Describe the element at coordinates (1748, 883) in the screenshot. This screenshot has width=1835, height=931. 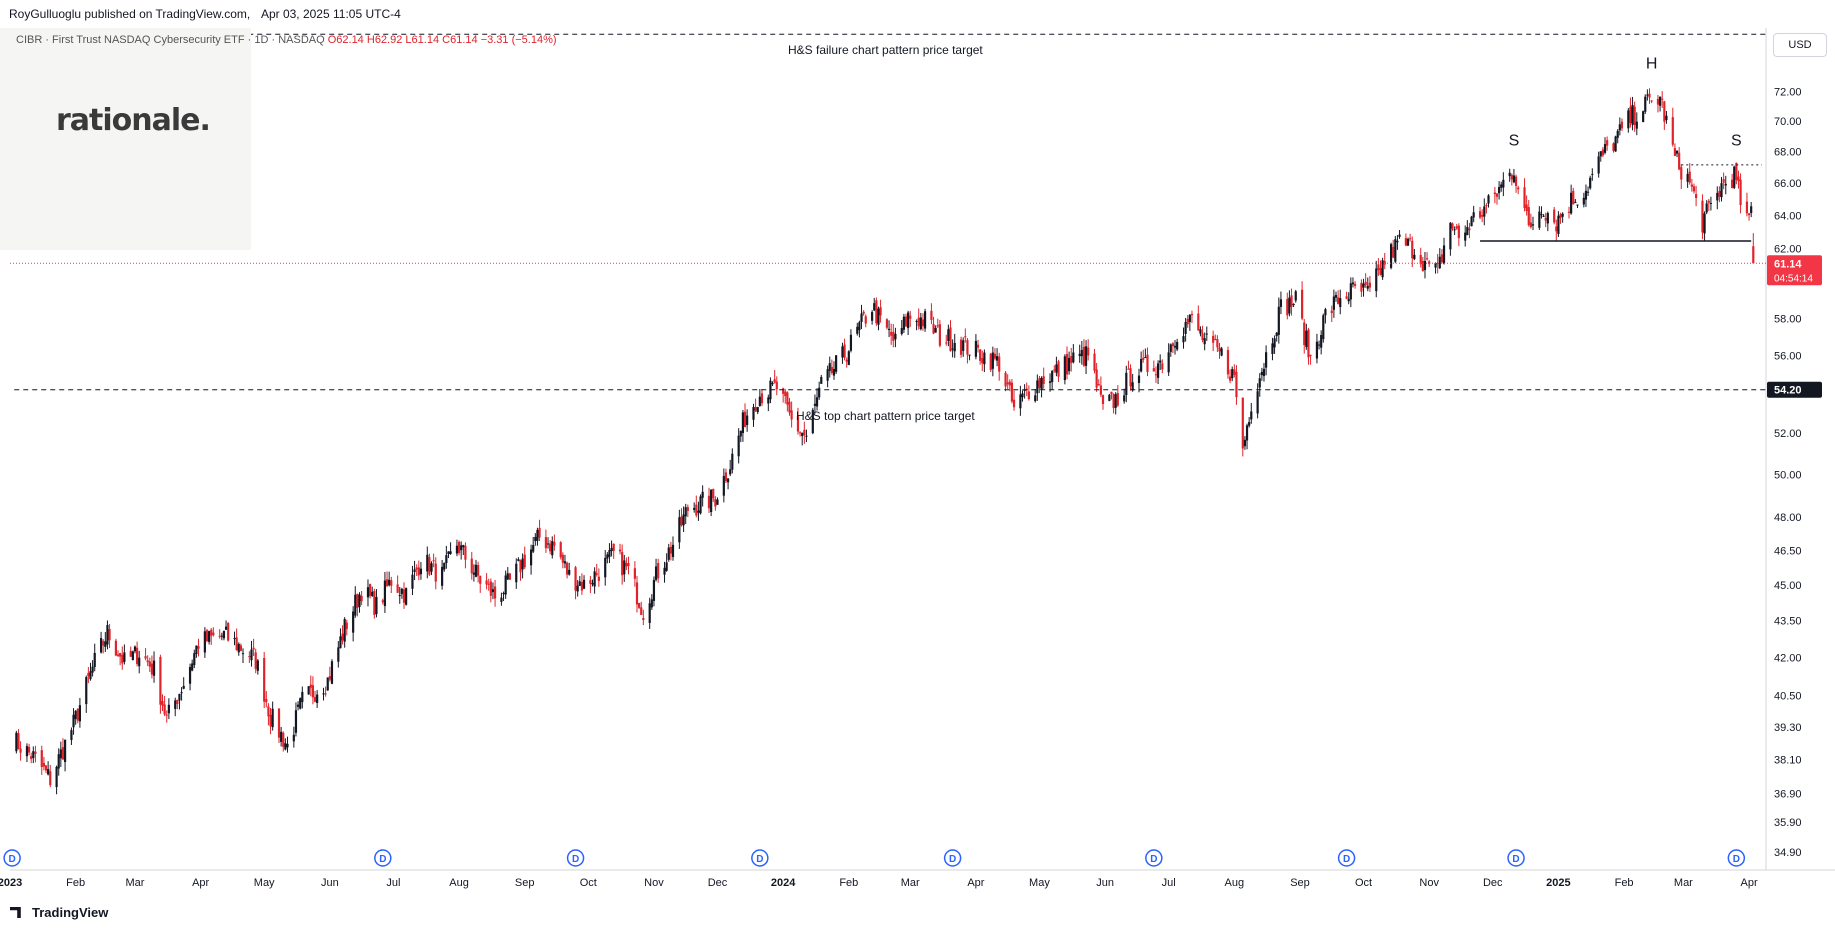
I see `x-tick-label: Apr` at that location.